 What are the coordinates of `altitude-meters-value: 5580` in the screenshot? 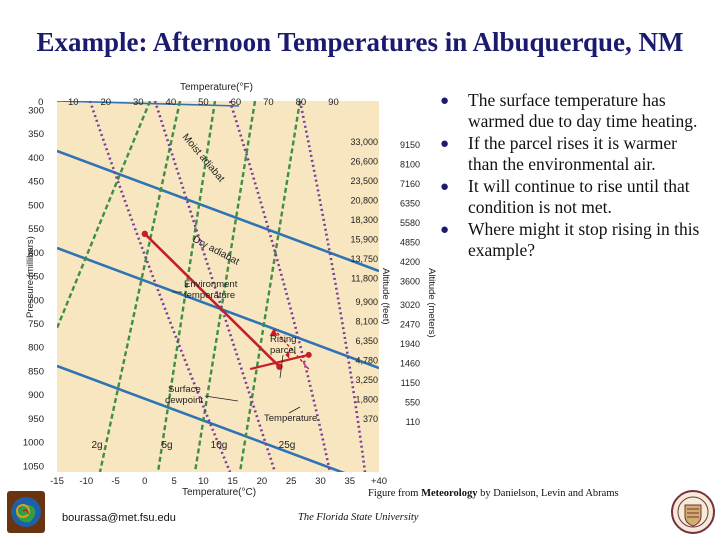 It's located at (410, 223).